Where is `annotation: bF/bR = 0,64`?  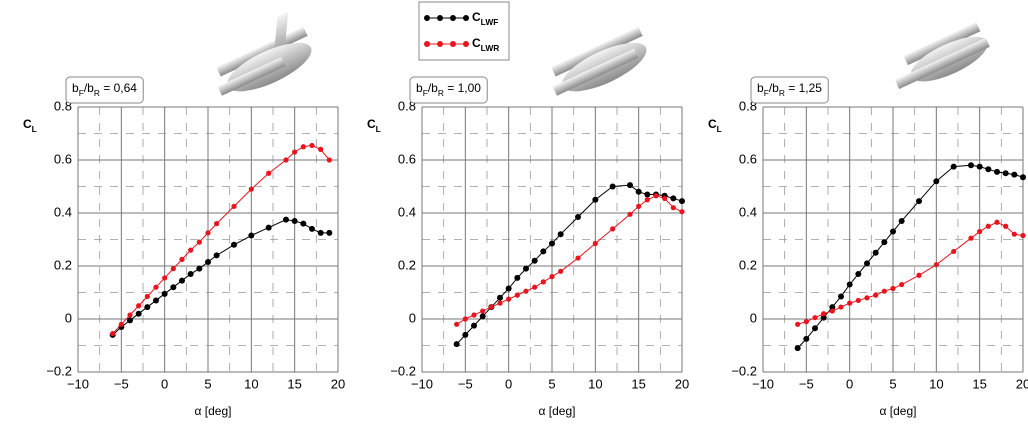
annotation: bF/bR = 0,64 is located at coordinates (104, 89).